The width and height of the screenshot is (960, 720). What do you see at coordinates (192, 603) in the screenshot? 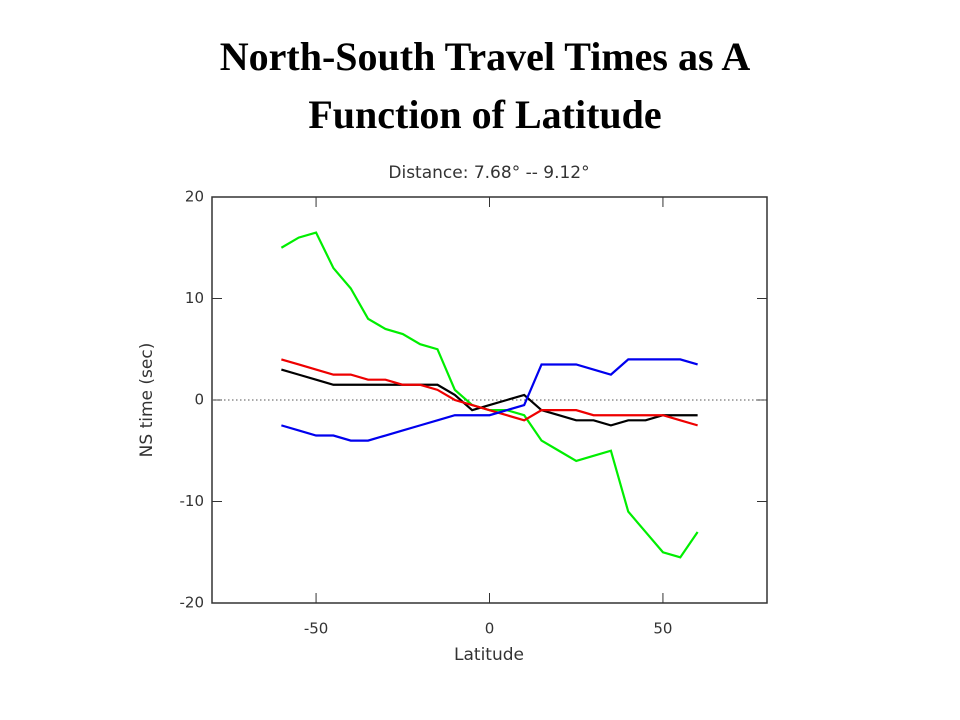
I see `y-tick-label: -20` at bounding box center [192, 603].